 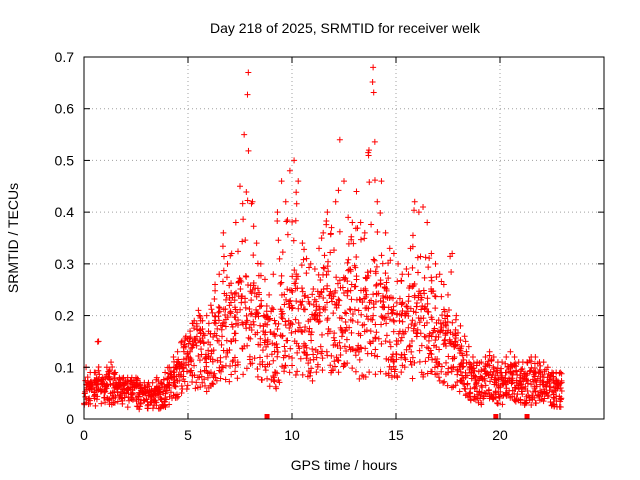 What do you see at coordinates (500, 435) in the screenshot?
I see `x-tick-label: 20` at bounding box center [500, 435].